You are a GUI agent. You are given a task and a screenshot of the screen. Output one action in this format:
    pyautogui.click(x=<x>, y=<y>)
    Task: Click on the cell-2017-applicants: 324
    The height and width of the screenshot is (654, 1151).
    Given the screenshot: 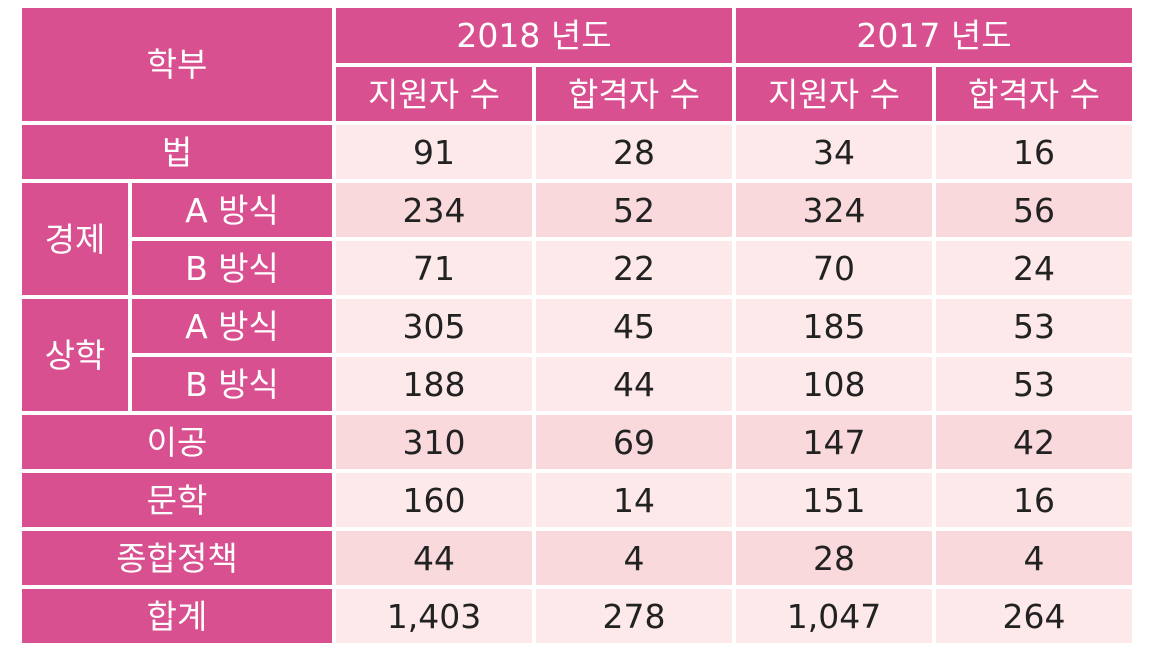 What is the action you would take?
    pyautogui.click(x=834, y=210)
    